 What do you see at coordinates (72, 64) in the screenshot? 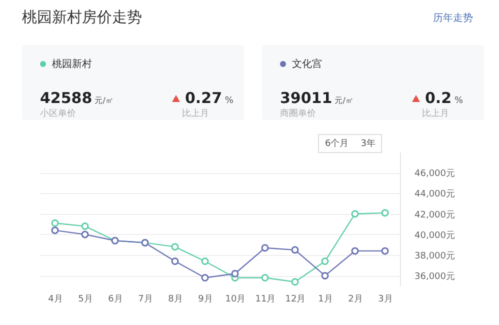
I see `legend-label: 桃园新村` at bounding box center [72, 64].